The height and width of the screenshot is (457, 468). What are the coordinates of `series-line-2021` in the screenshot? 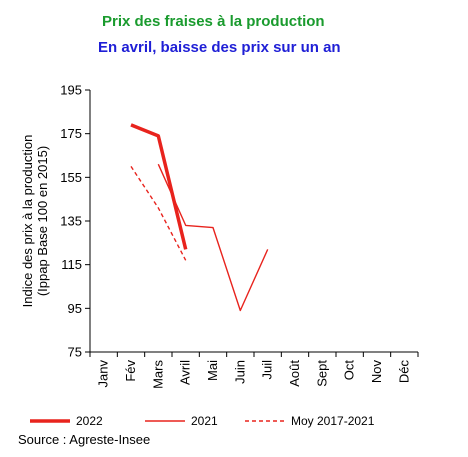 It's located at (213, 237).